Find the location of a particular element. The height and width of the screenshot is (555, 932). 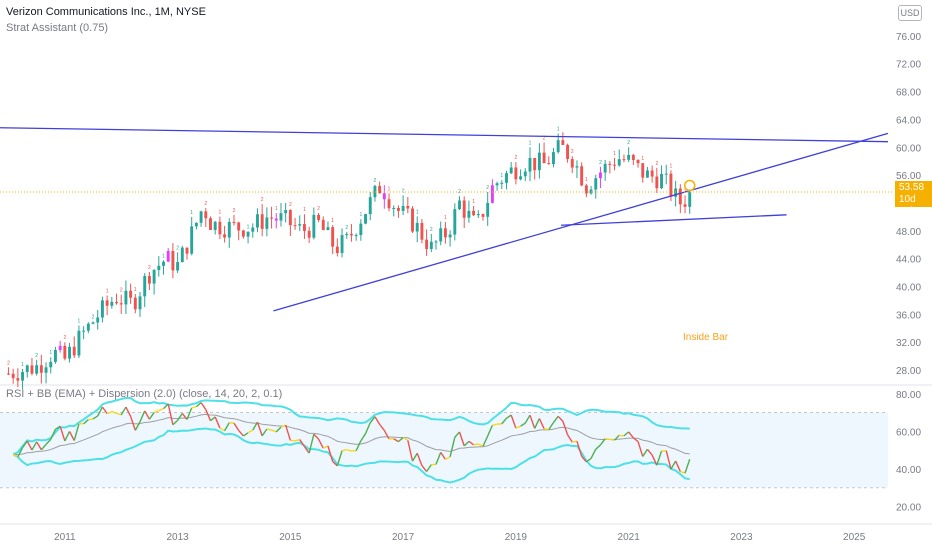

price-axis-tick: 48.00 is located at coordinates (908, 232).